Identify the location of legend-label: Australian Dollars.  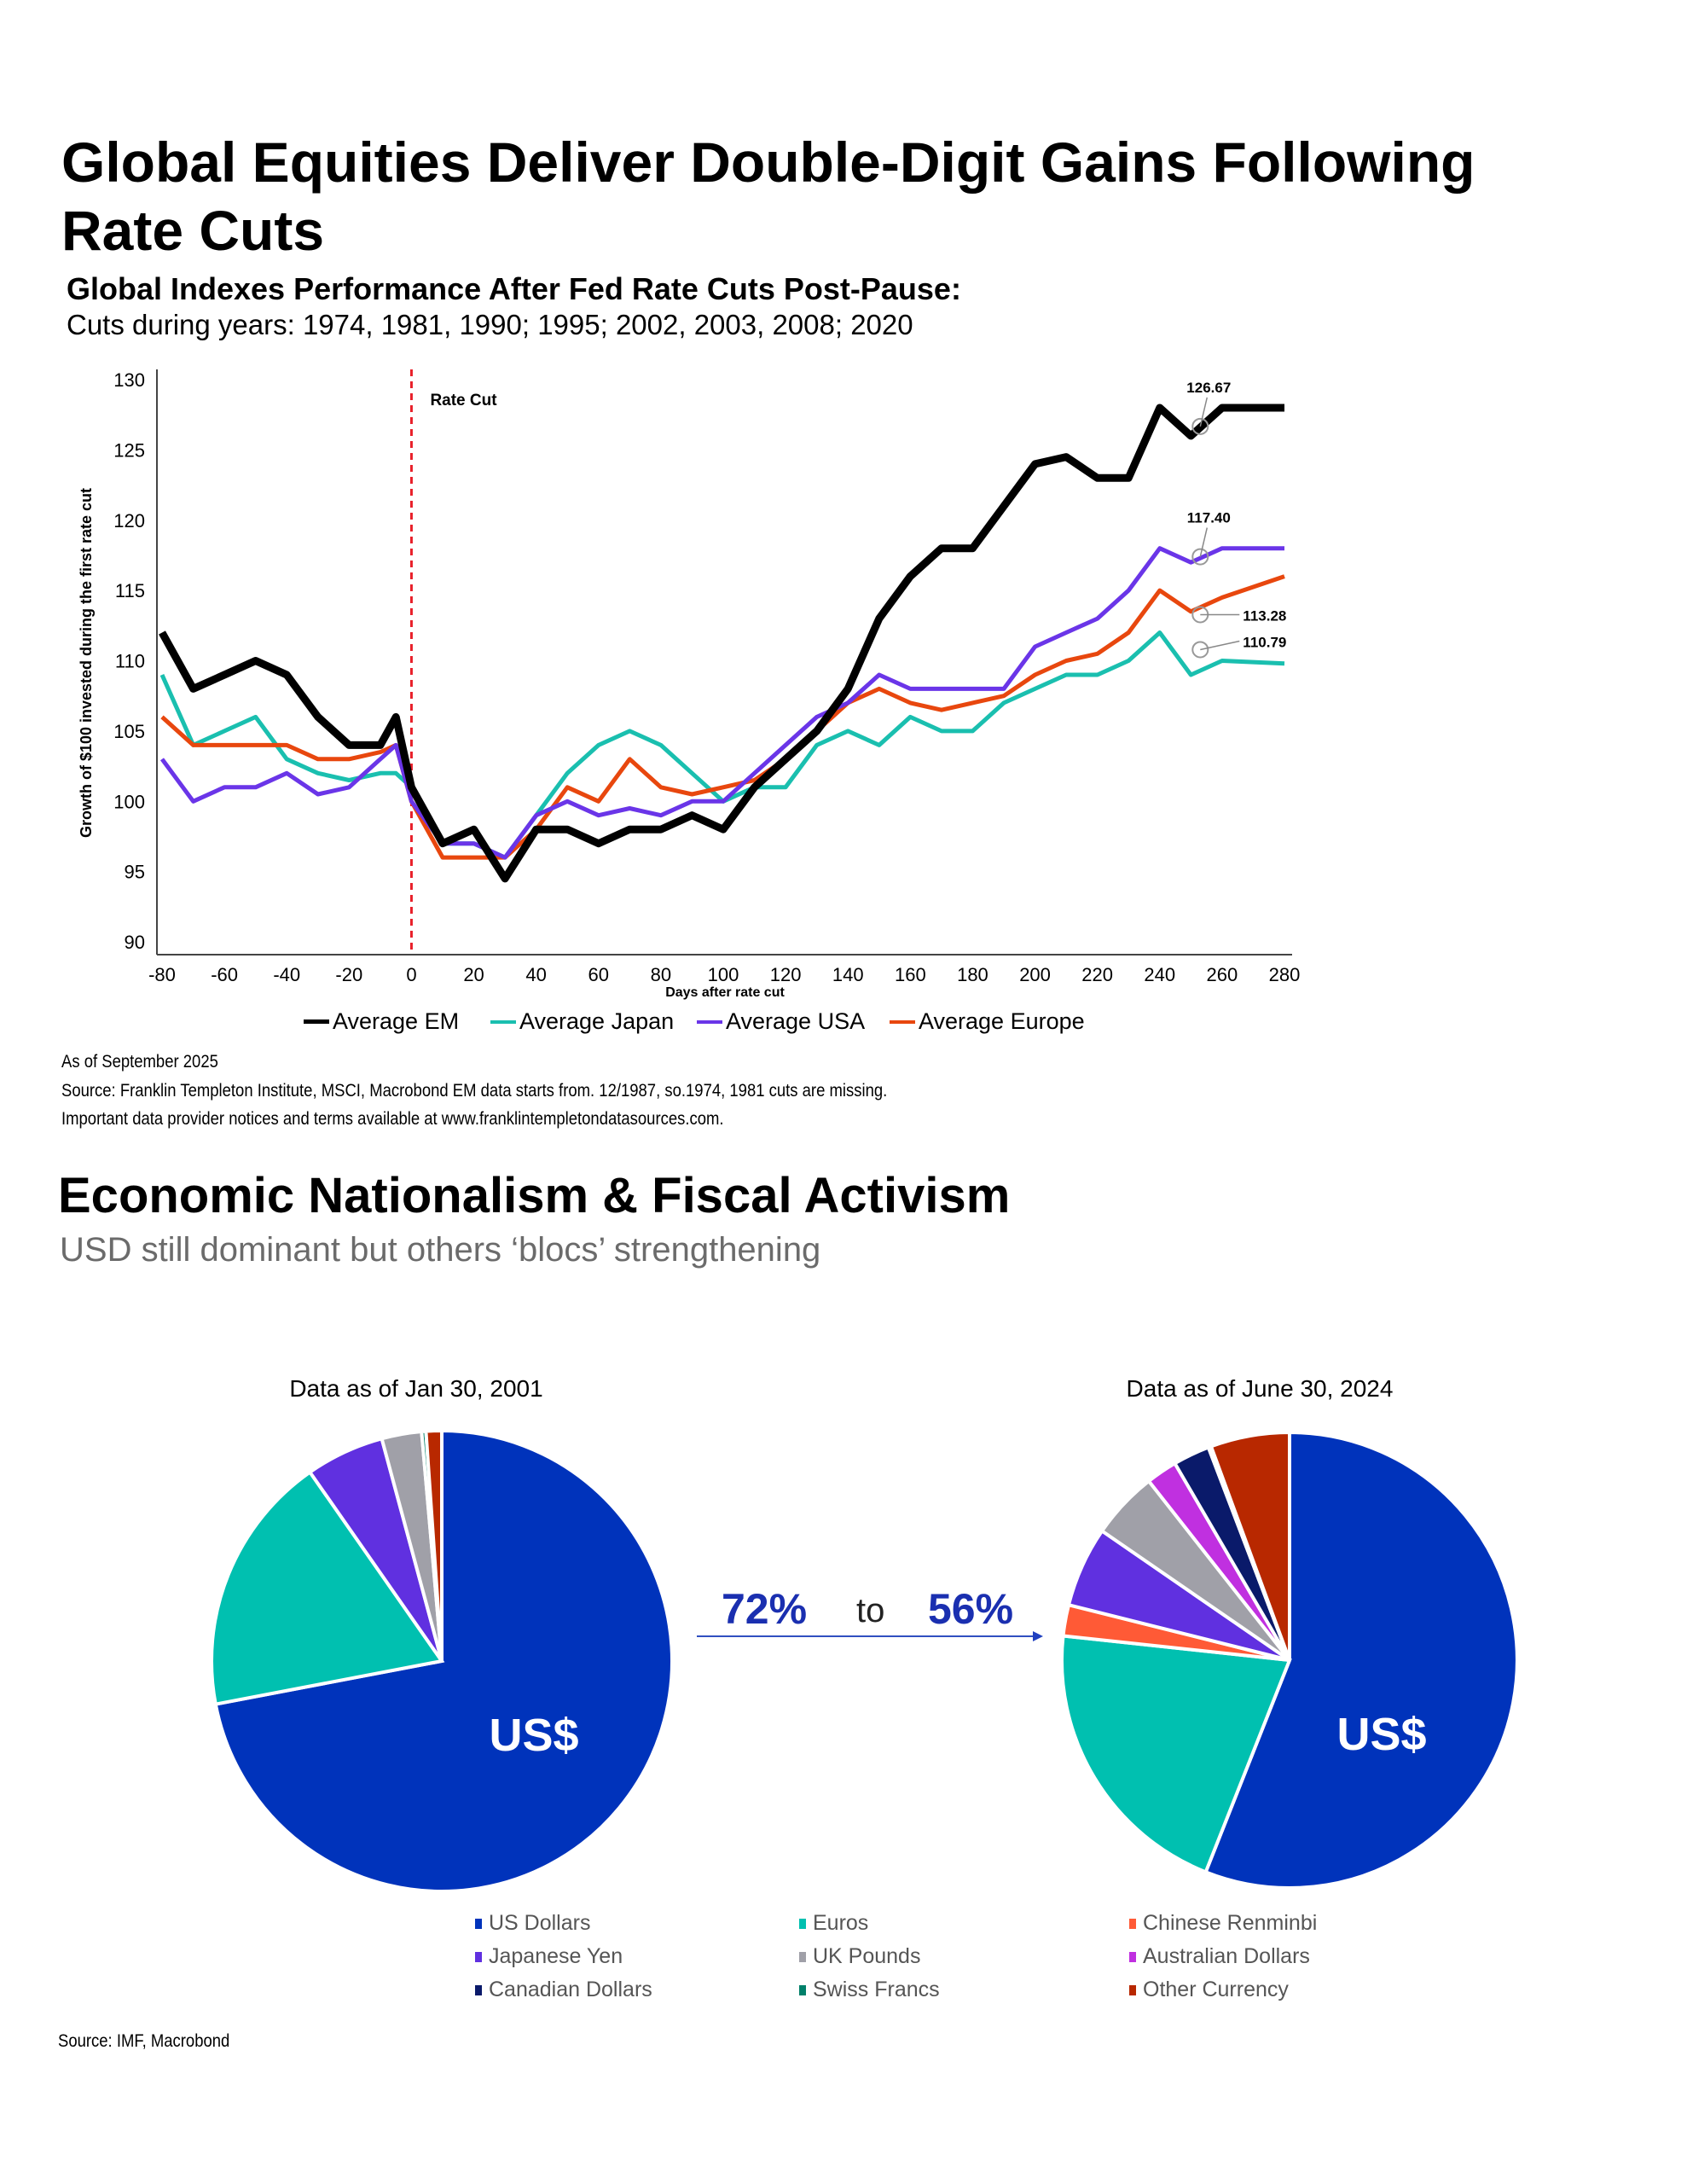
(1227, 1956).